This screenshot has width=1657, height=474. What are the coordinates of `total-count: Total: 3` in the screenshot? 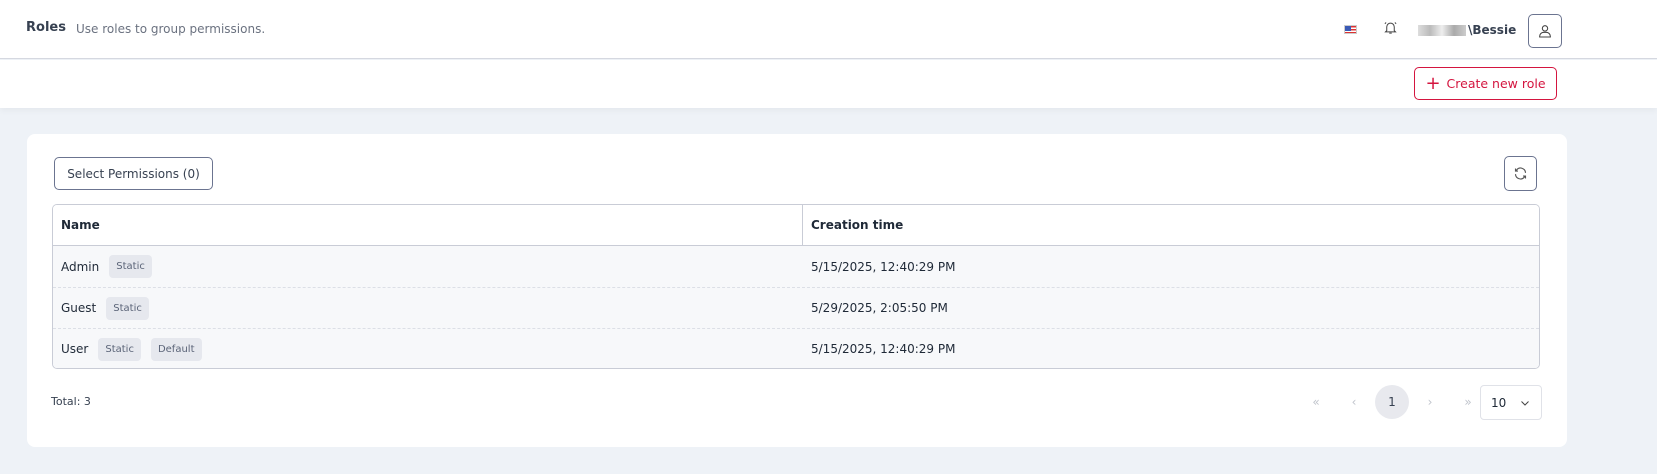 It's located at (71, 401).